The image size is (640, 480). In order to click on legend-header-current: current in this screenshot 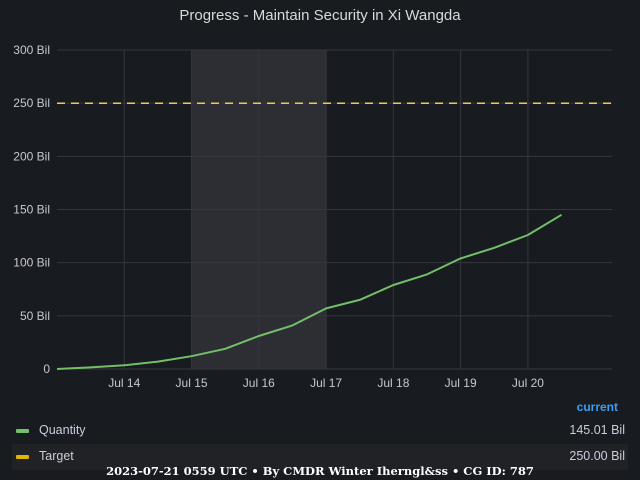, I will do `click(597, 407)`.